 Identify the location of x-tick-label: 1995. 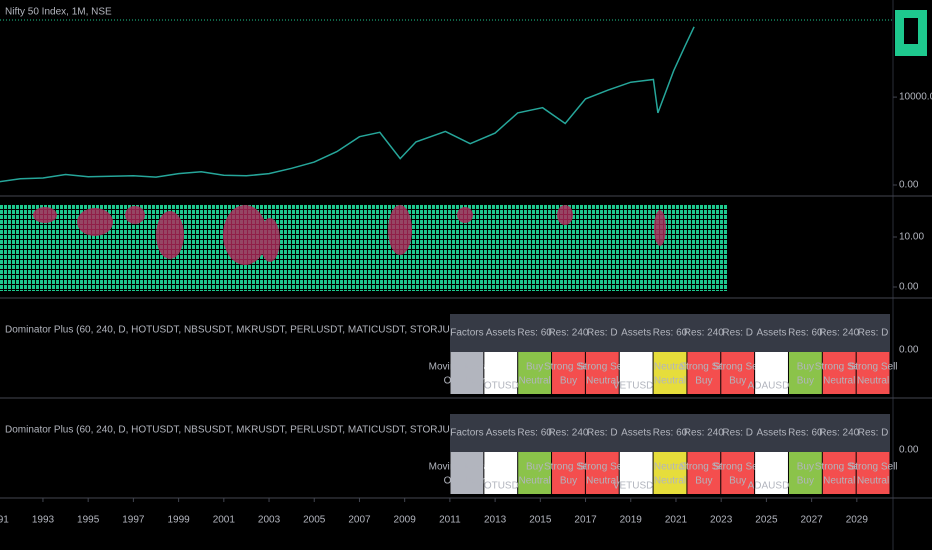
(88, 520).